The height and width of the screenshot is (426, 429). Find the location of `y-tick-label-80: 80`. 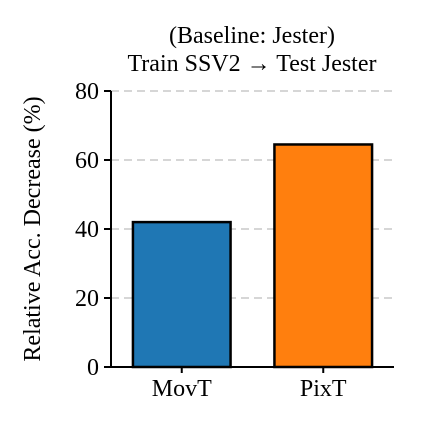

y-tick-label-80: 80 is located at coordinates (87, 92).